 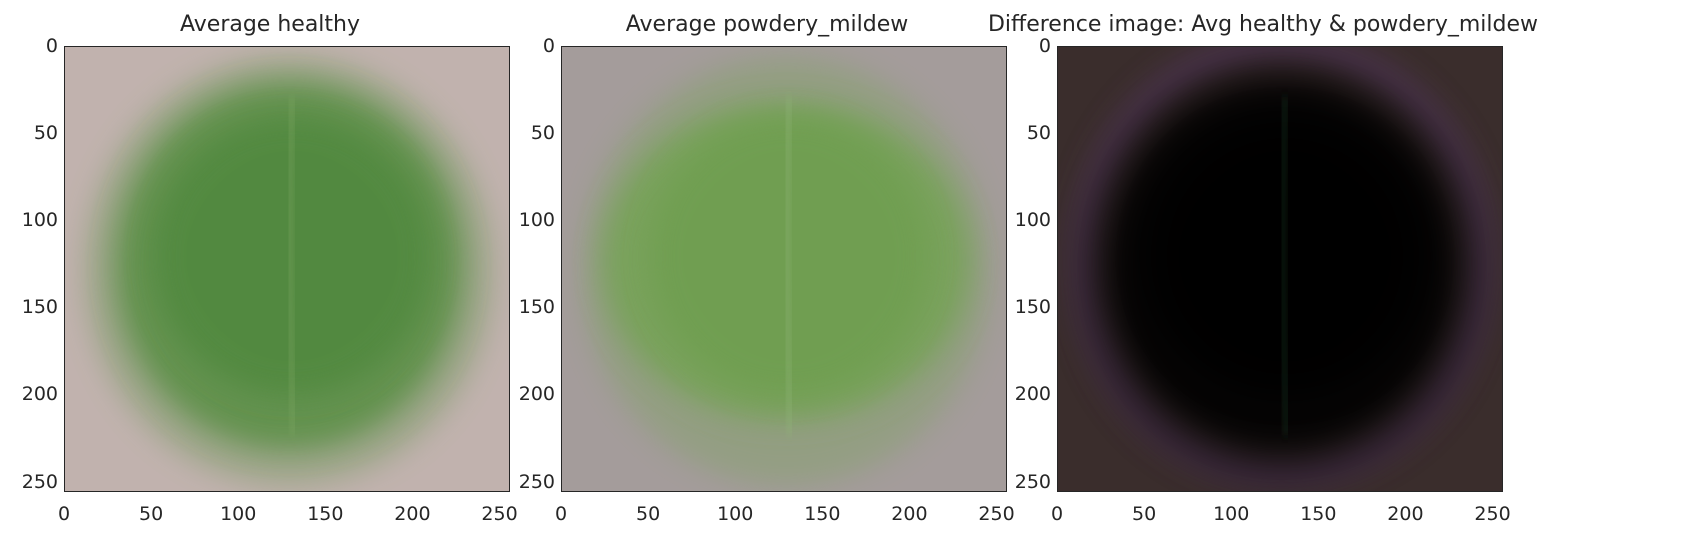 I want to click on panel-title: Average powdery_mildew, so click(x=767, y=24).